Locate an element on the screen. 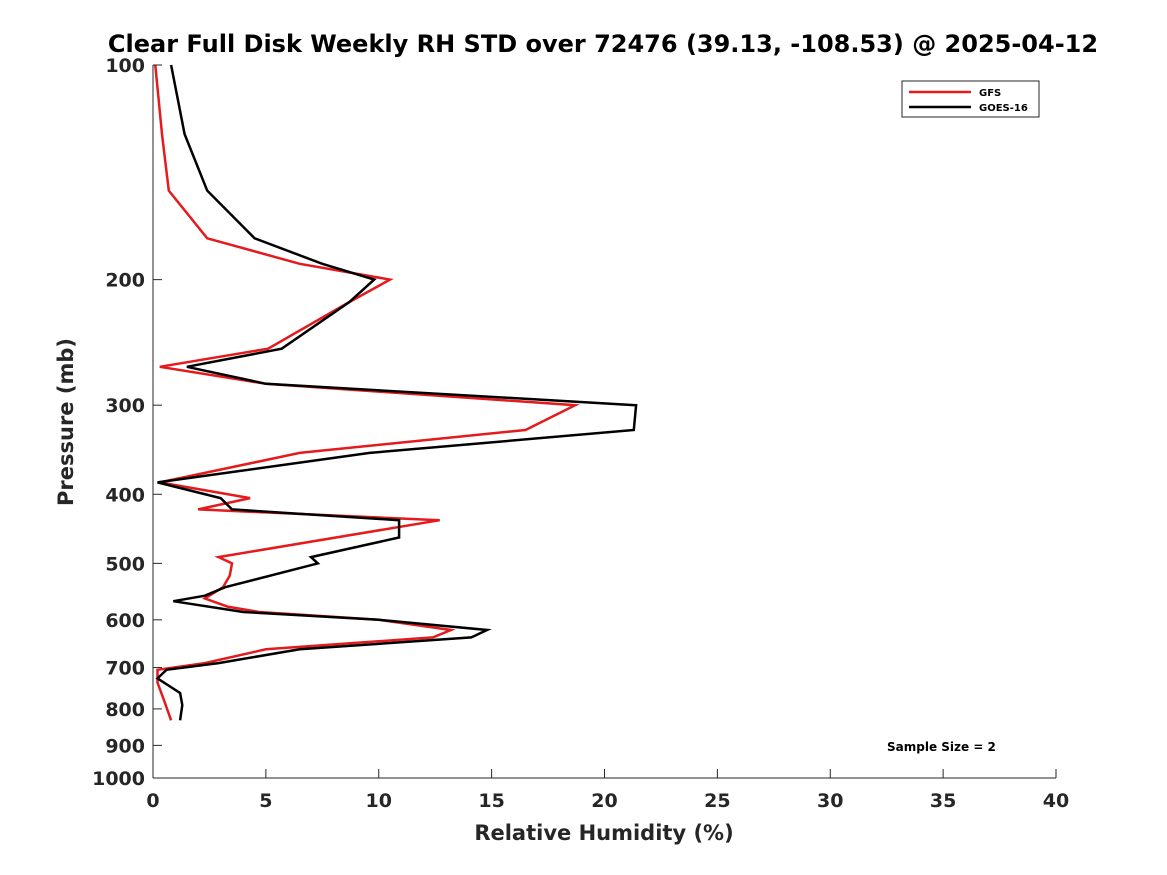  legend-label-gfs: GFS is located at coordinates (990, 93).